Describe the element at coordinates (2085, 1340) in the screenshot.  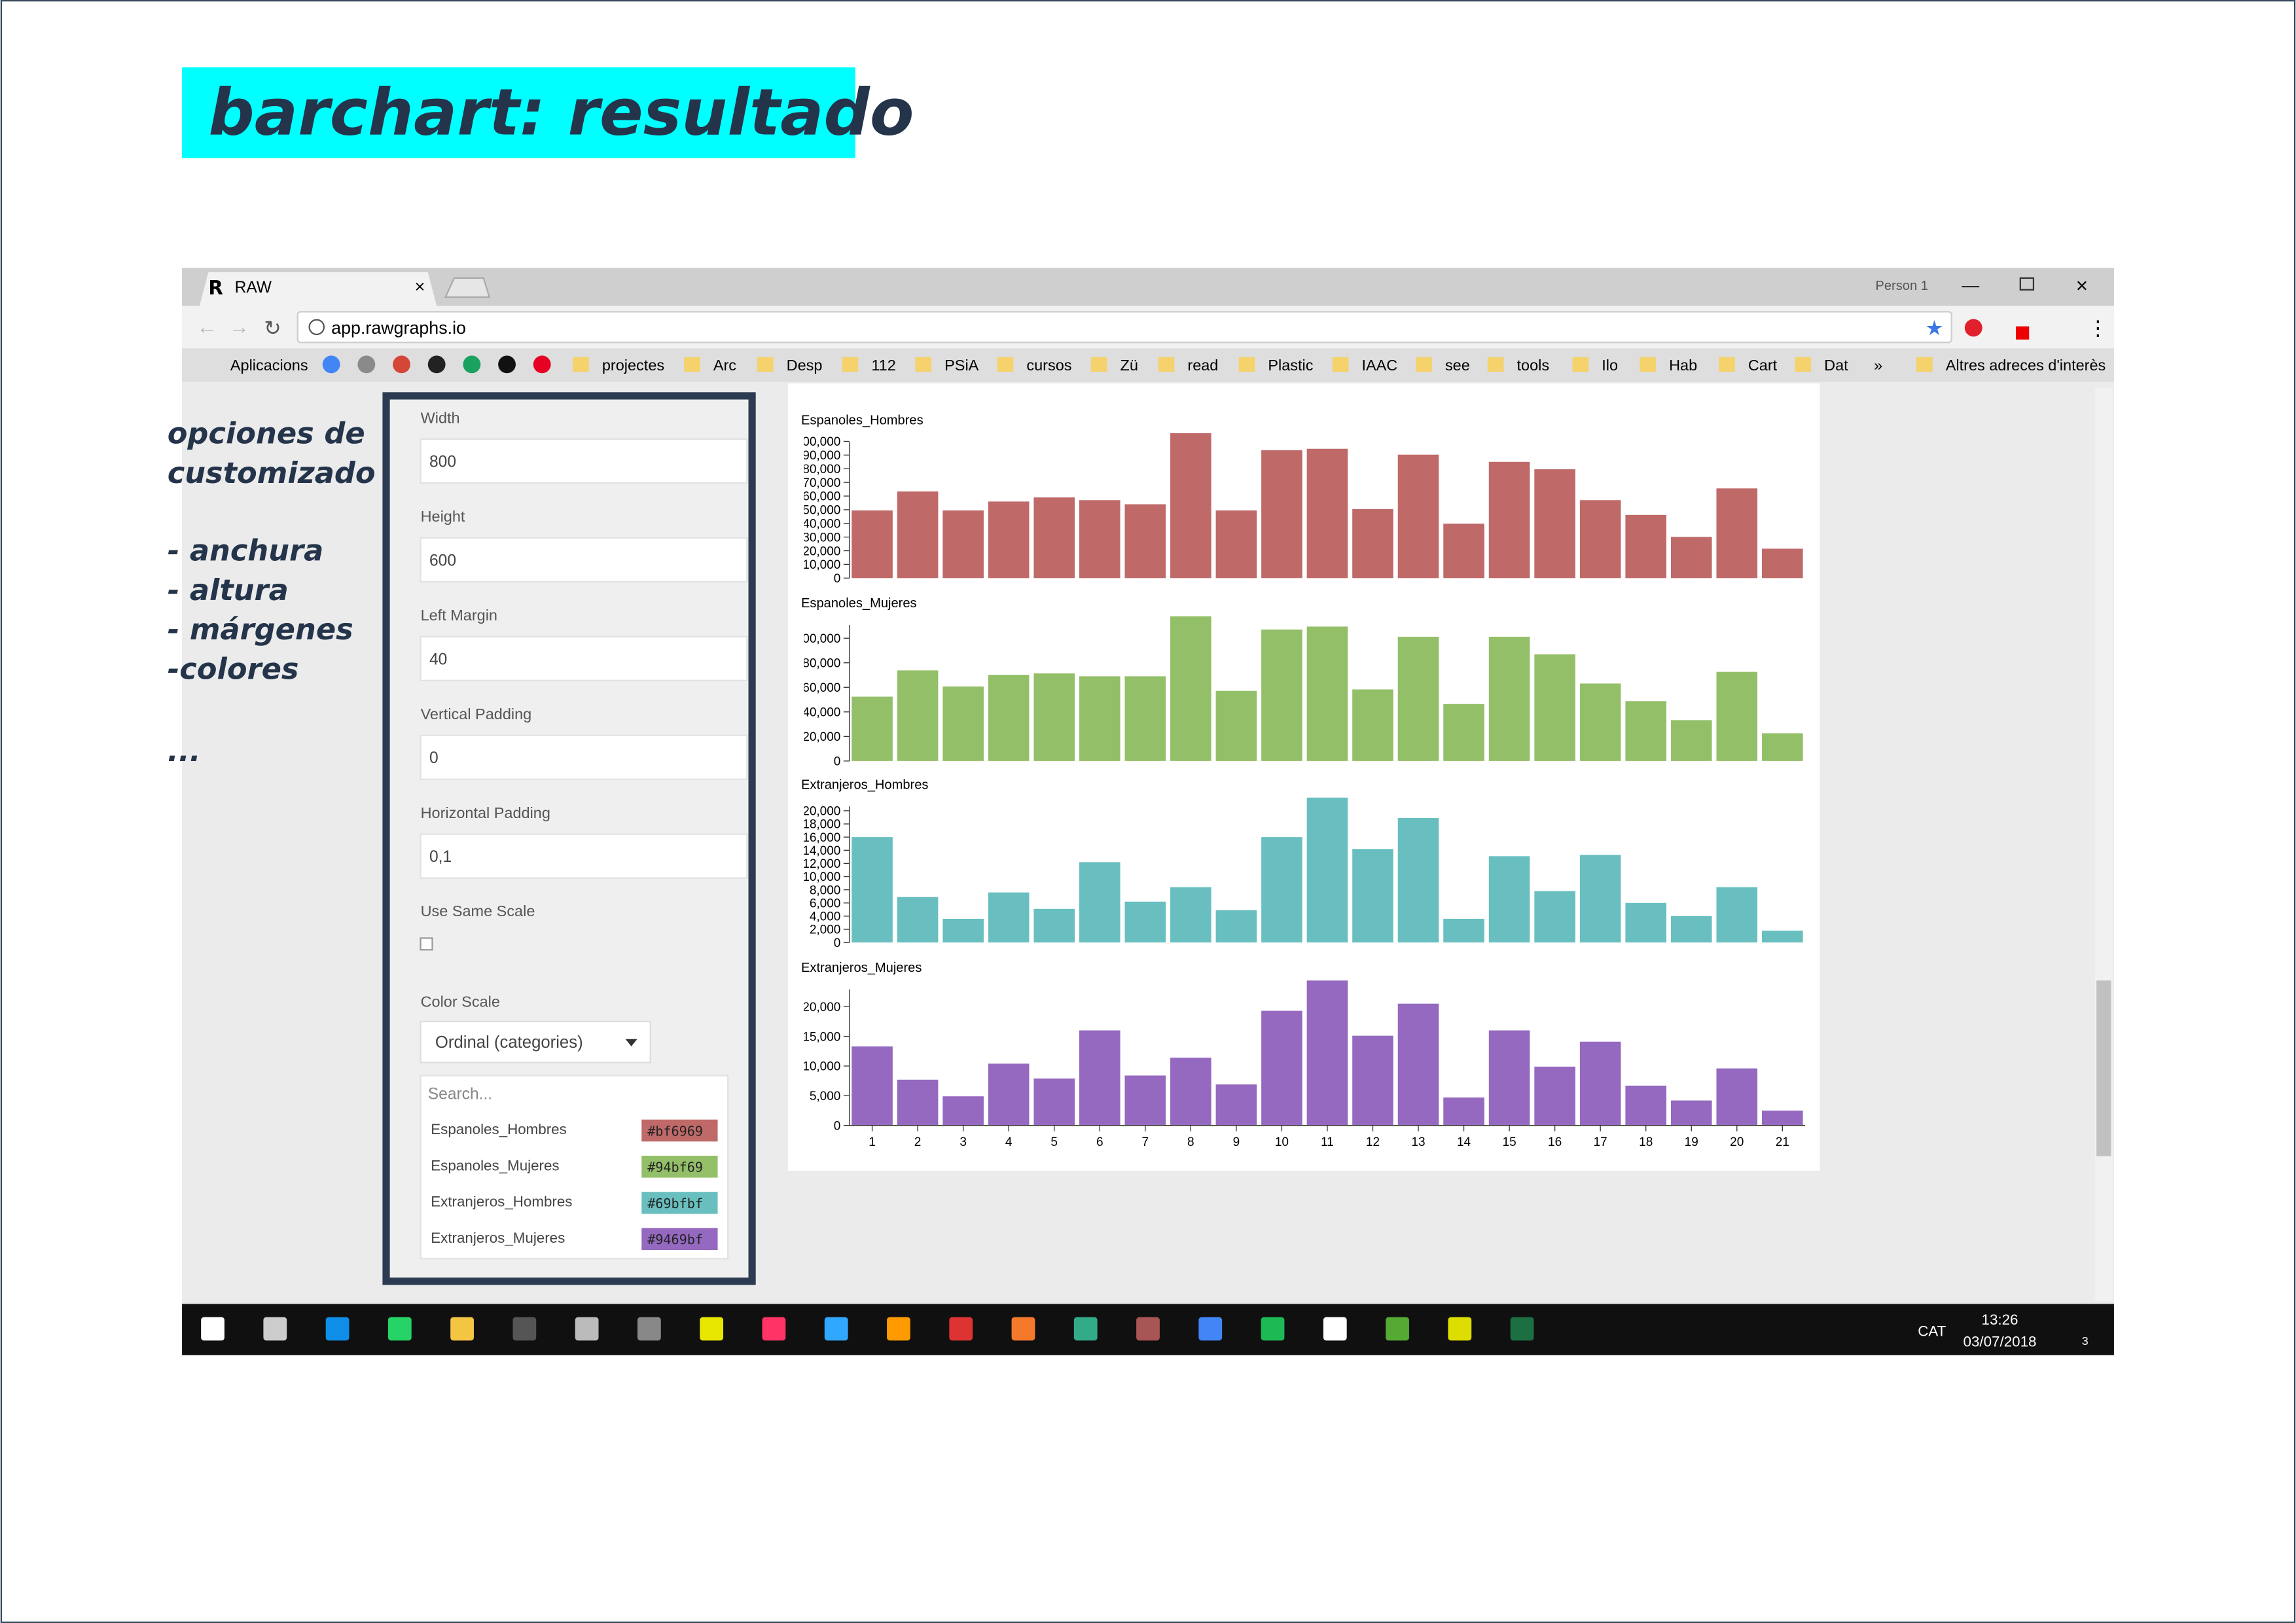
I see `notification-badge: 3` at that location.